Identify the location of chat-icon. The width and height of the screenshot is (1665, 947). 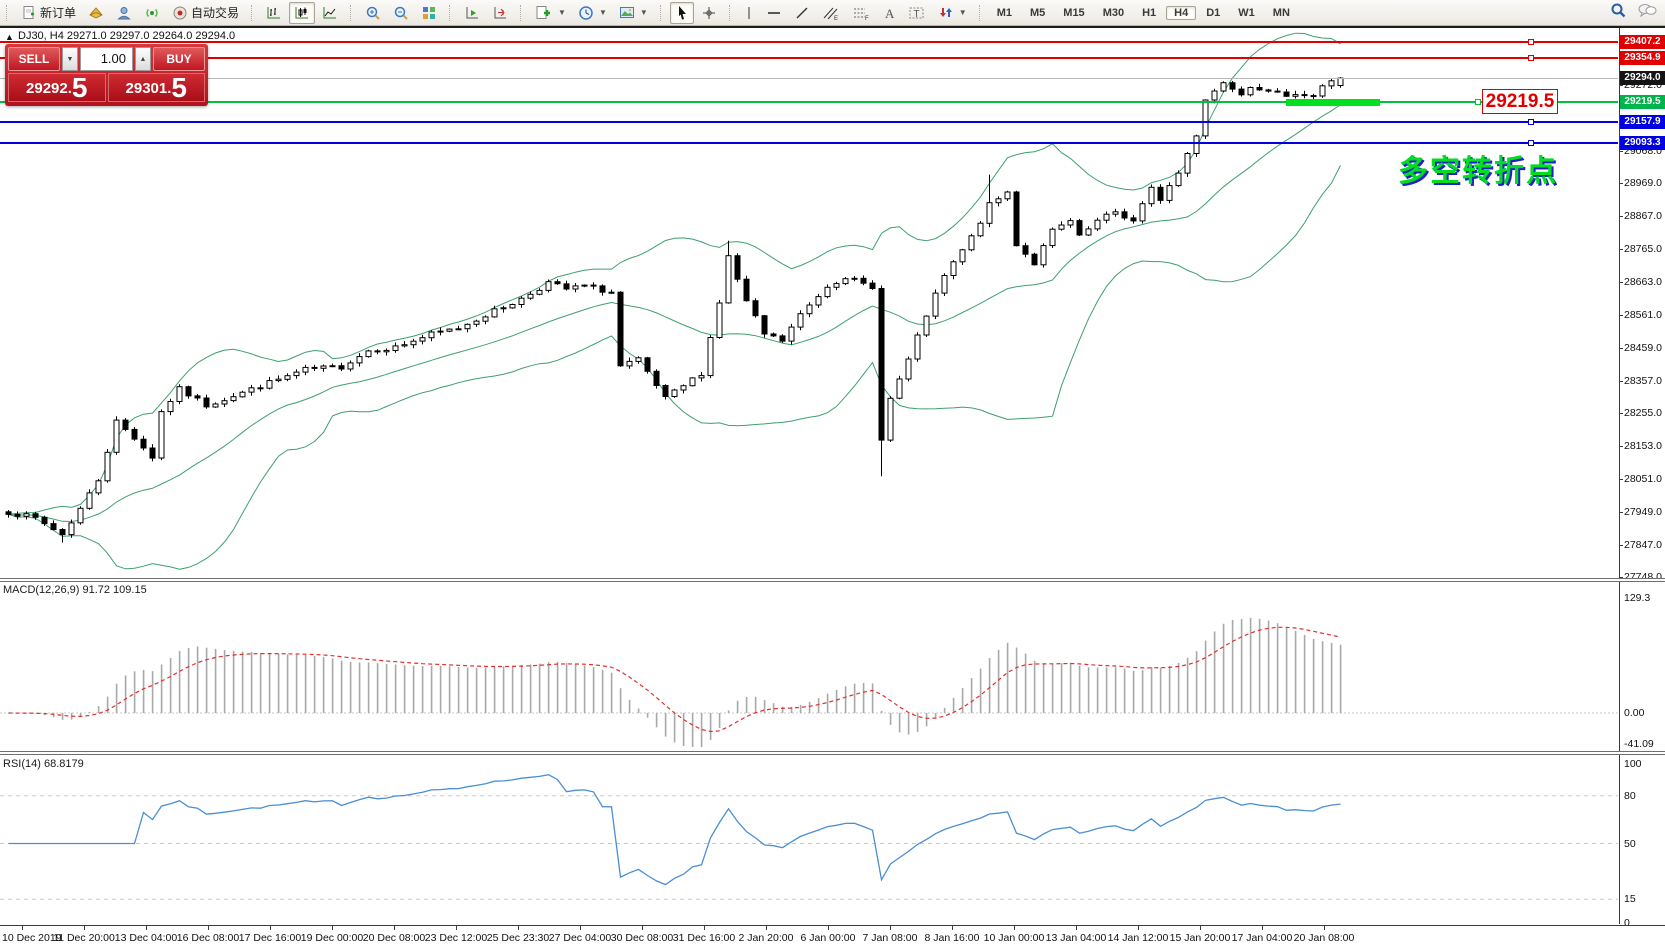
(1647, 13).